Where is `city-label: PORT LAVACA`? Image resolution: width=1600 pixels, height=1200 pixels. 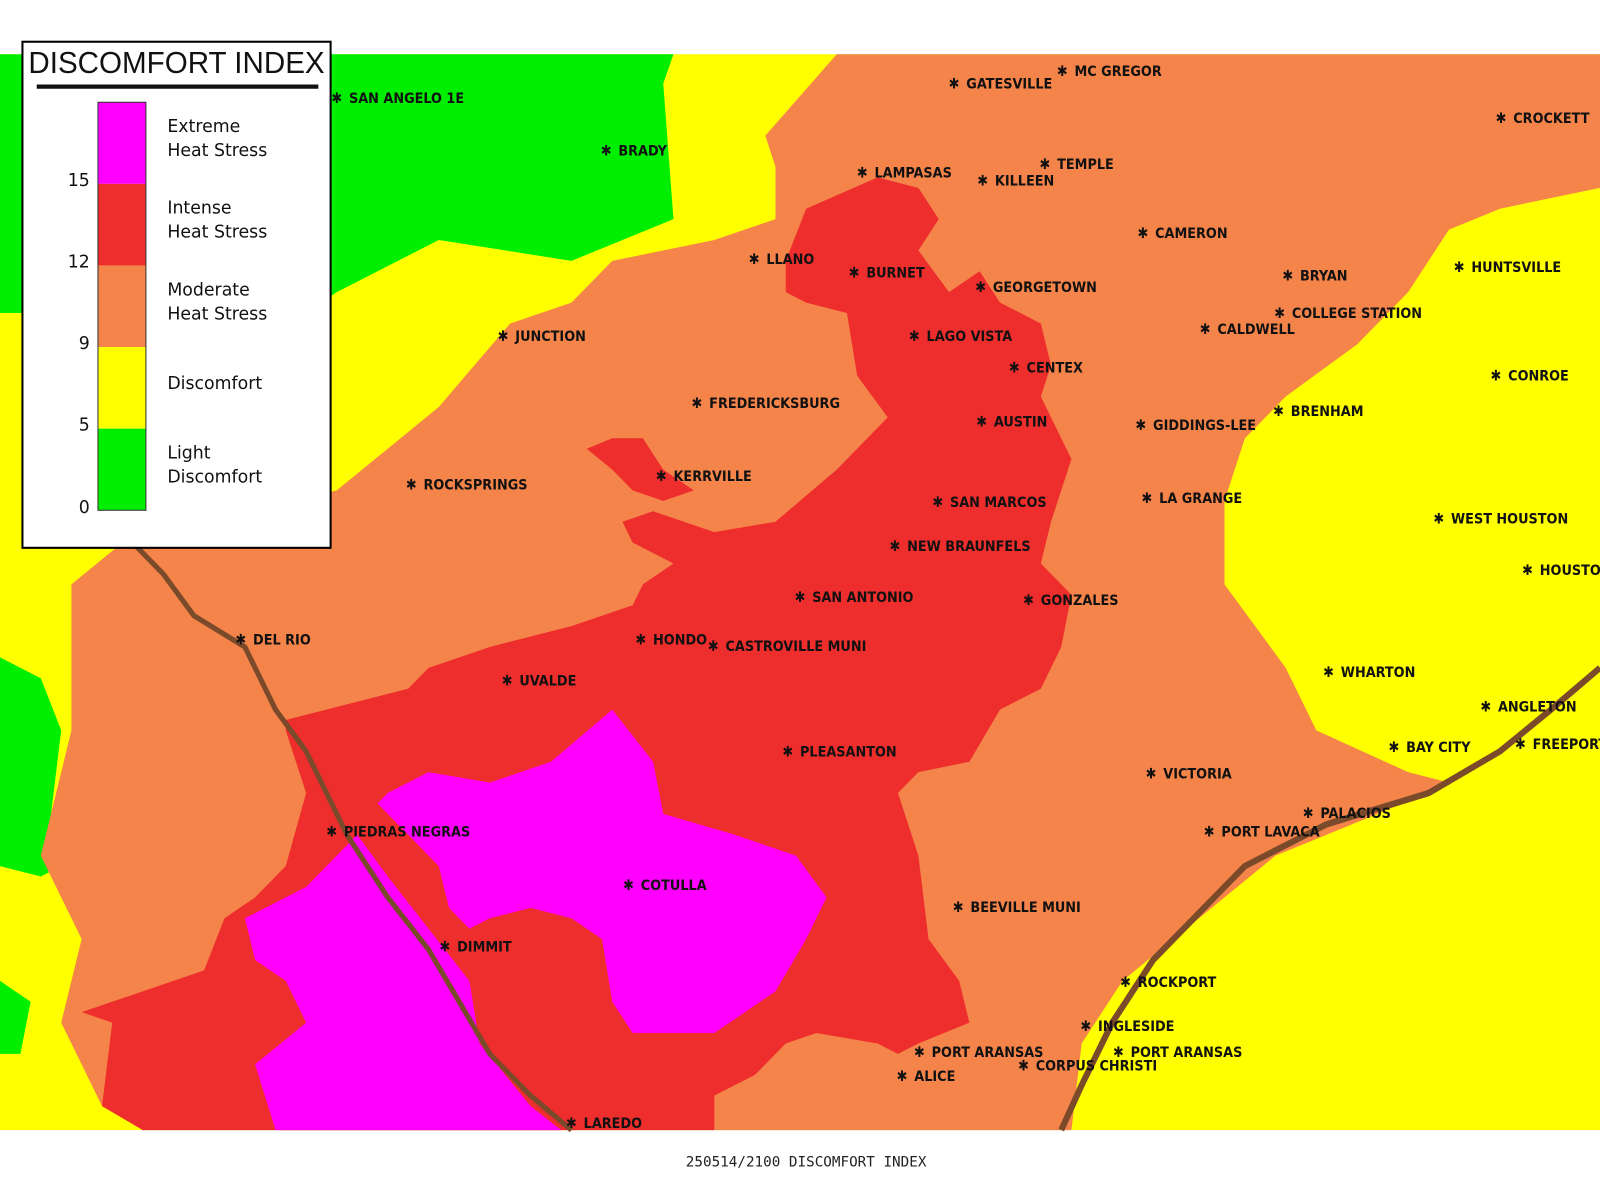 city-label: PORT LAVACA is located at coordinates (1270, 833).